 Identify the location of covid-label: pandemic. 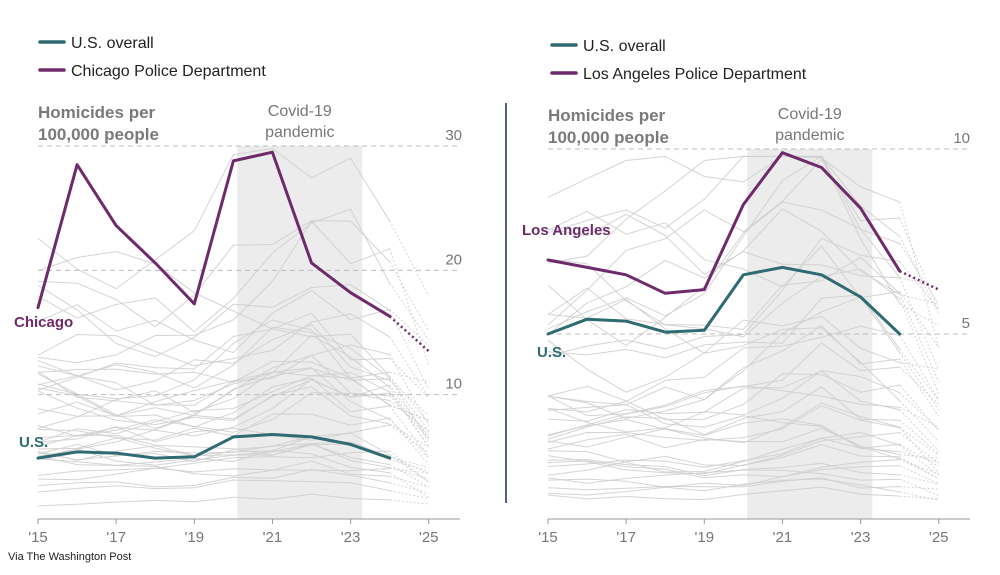
(299, 132).